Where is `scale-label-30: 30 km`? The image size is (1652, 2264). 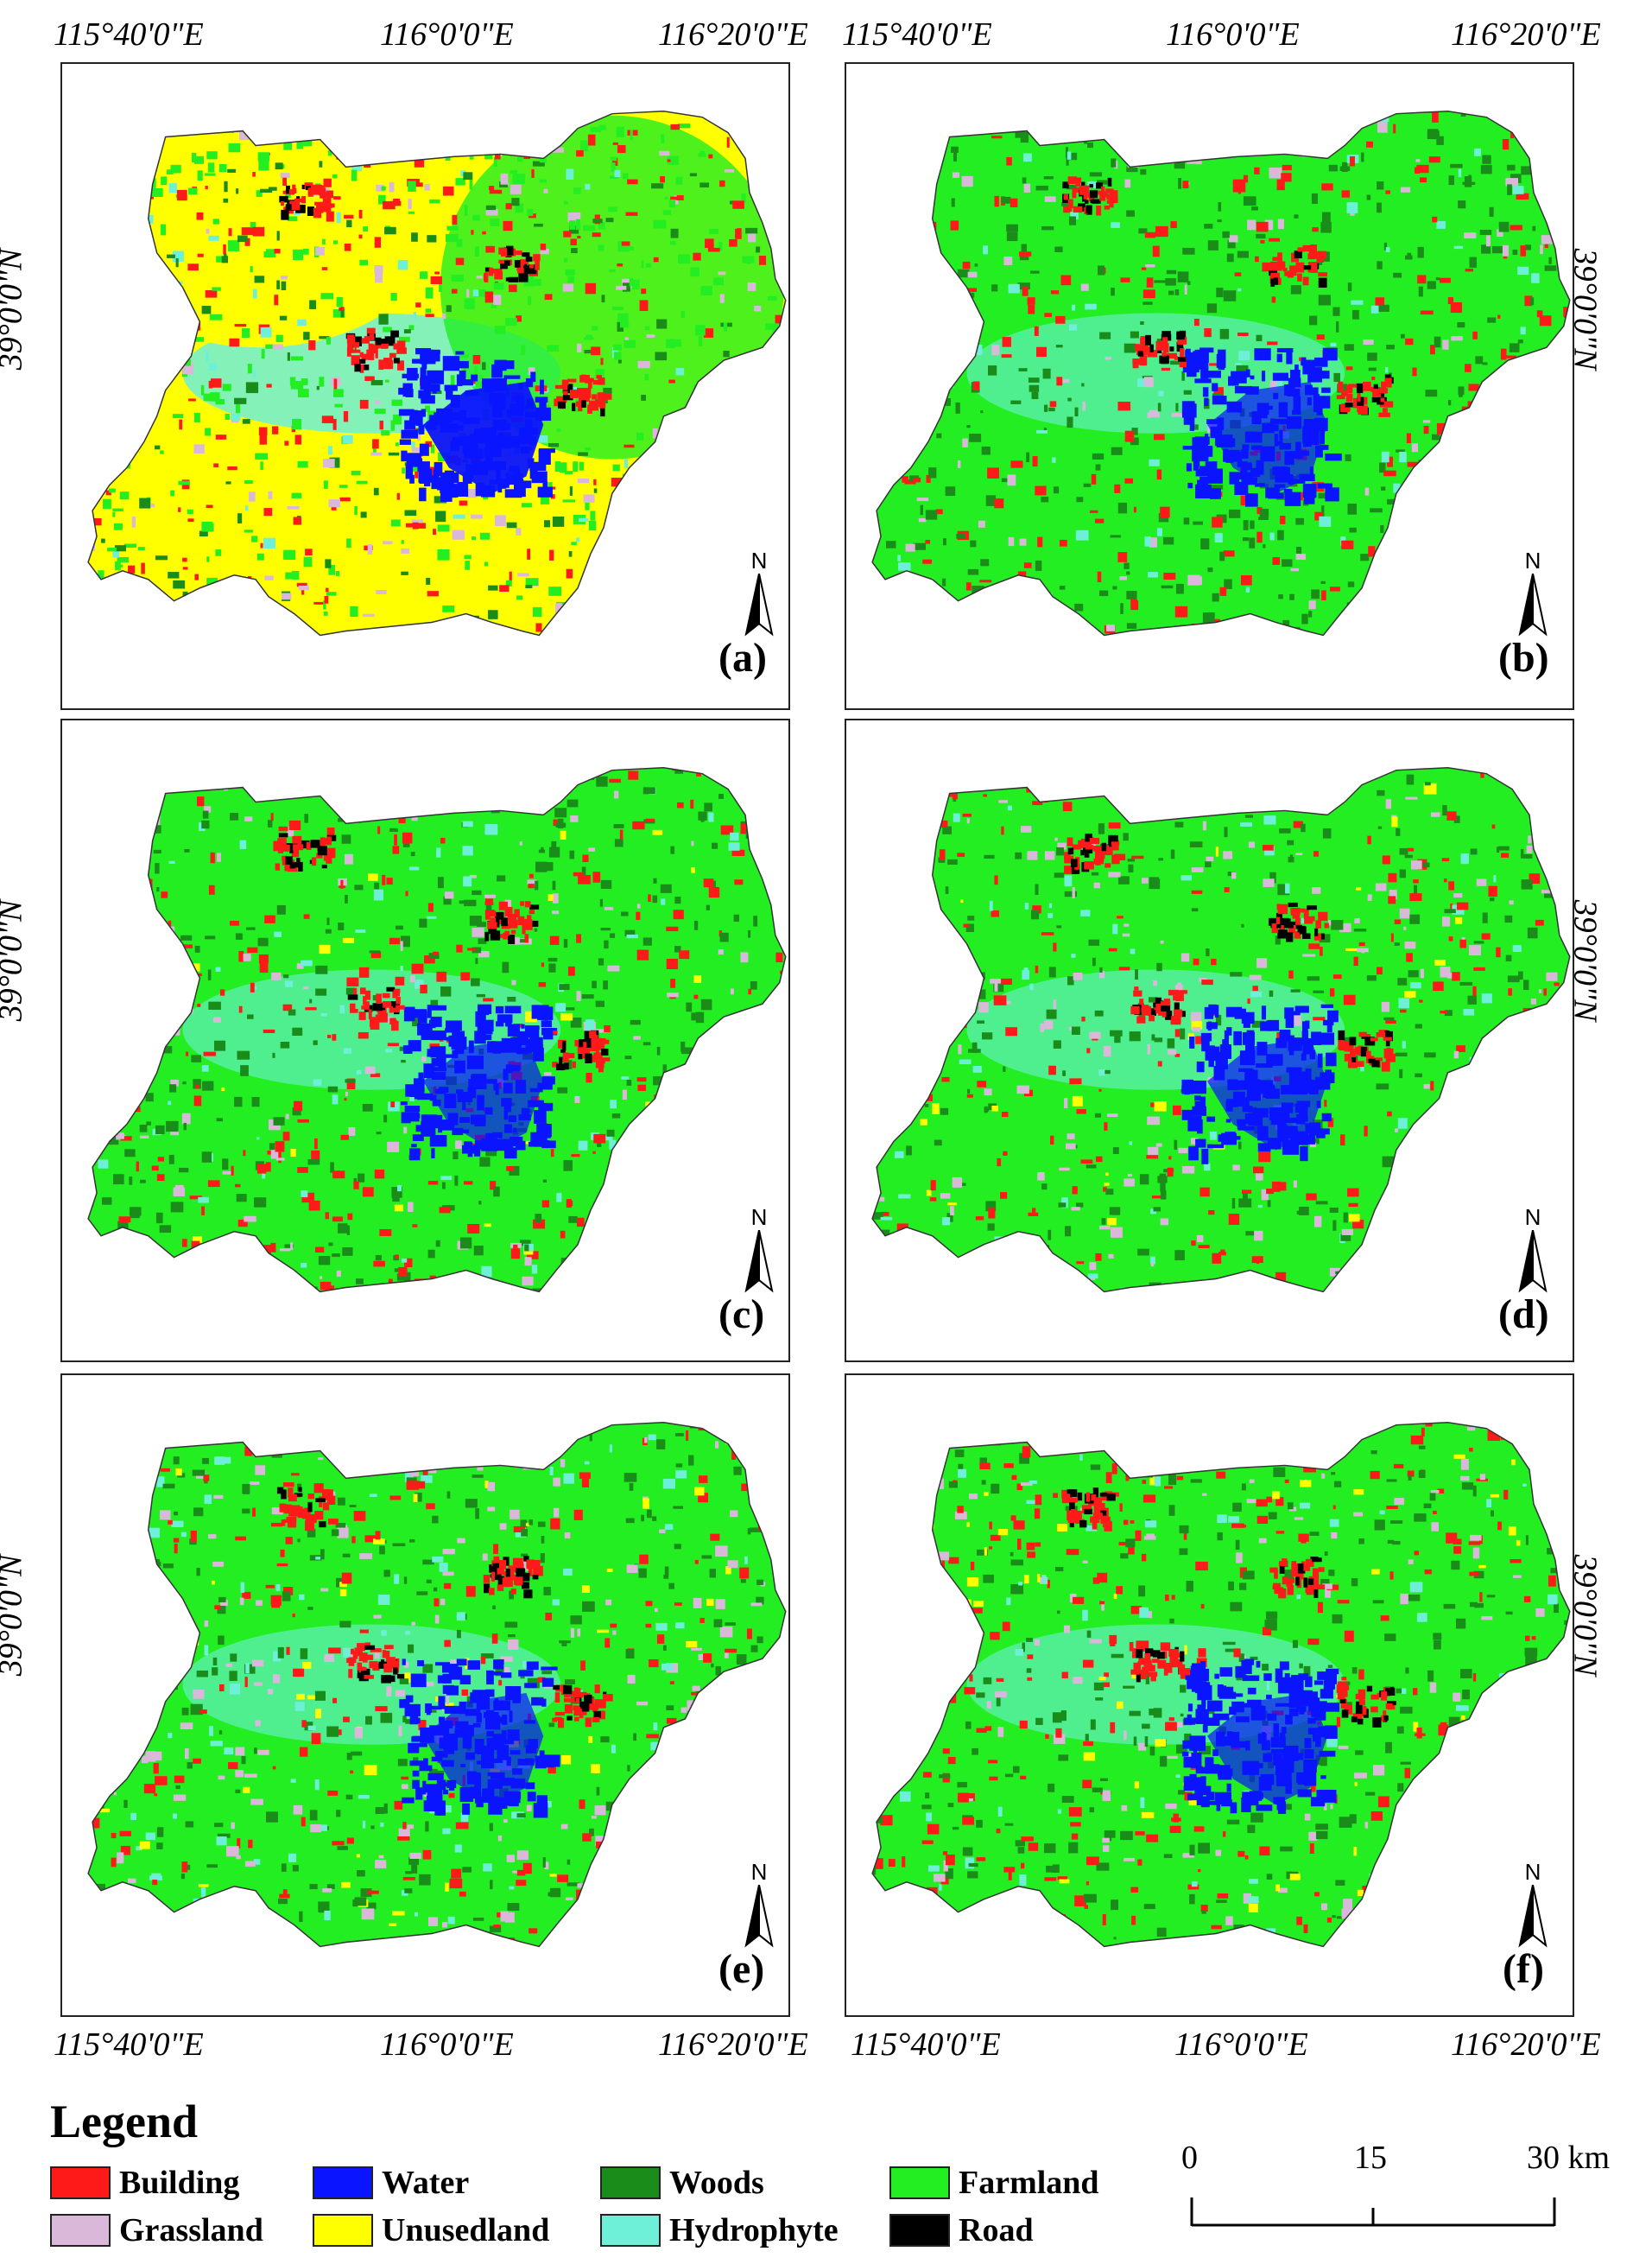 scale-label-30: 30 km is located at coordinates (1569, 2158).